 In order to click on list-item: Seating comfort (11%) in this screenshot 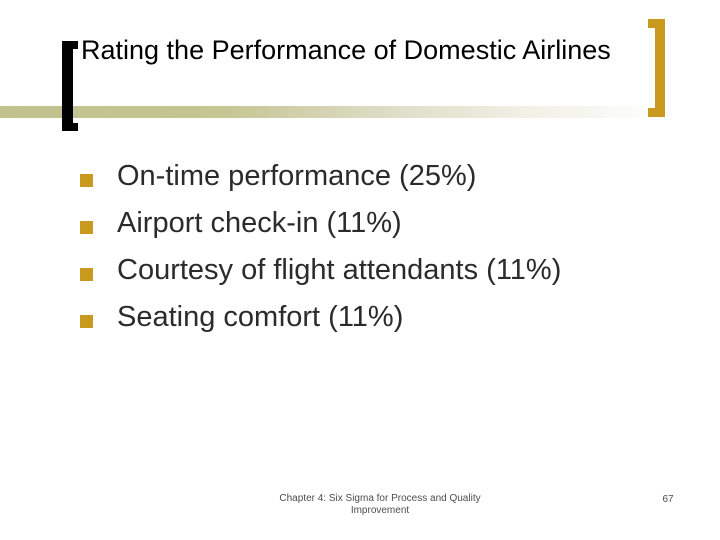, I will do `click(320, 317)`.